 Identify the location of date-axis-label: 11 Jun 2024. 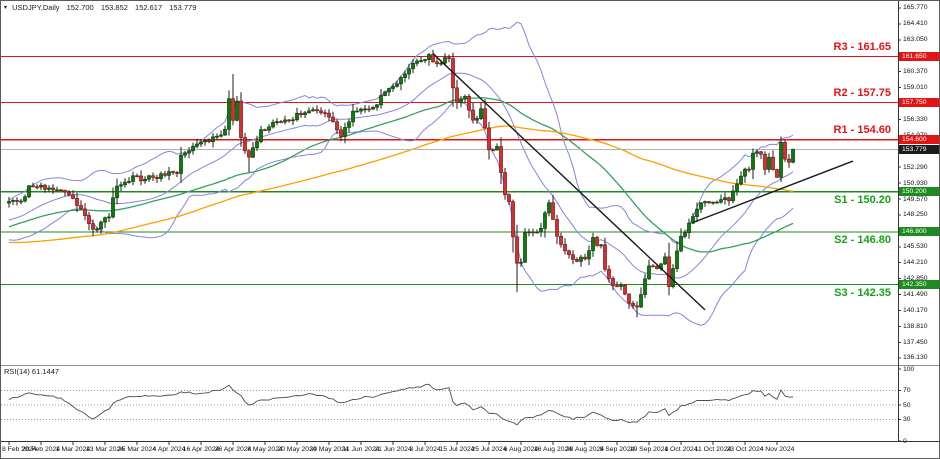
(361, 449).